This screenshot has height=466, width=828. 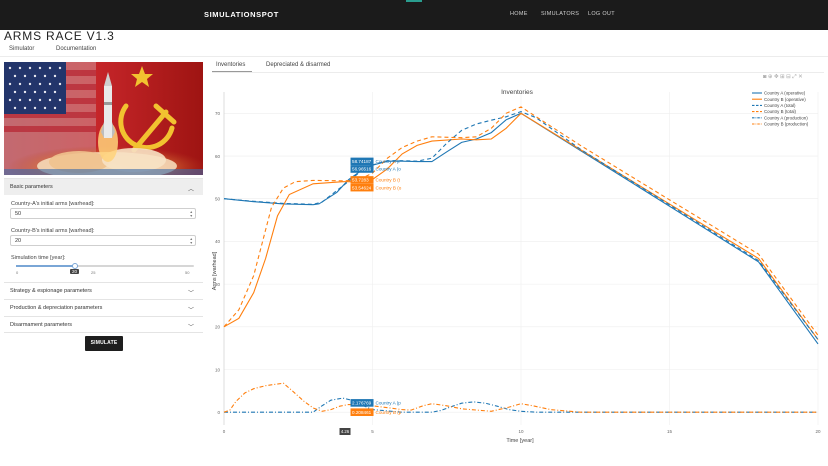 What do you see at coordinates (142, 76) in the screenshot?
I see `soviet-star-icon` at bounding box center [142, 76].